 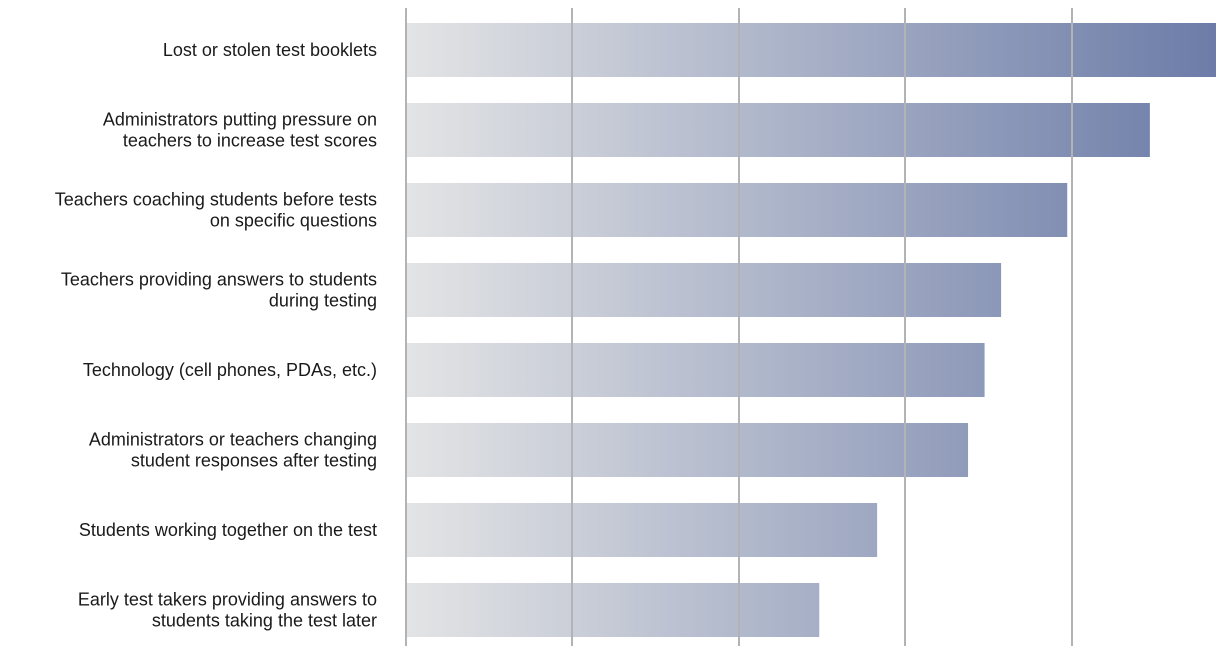 I want to click on category-label-line: Teachers providing answers to students, so click(x=219, y=280).